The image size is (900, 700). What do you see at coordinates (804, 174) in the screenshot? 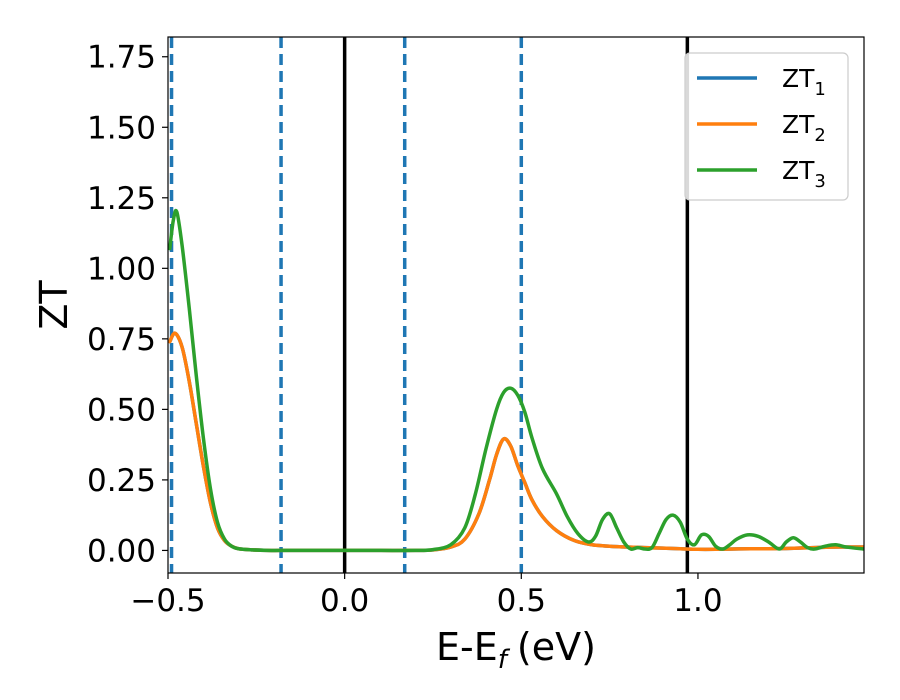
I see `legend-label-zt3: ZT3` at bounding box center [804, 174].